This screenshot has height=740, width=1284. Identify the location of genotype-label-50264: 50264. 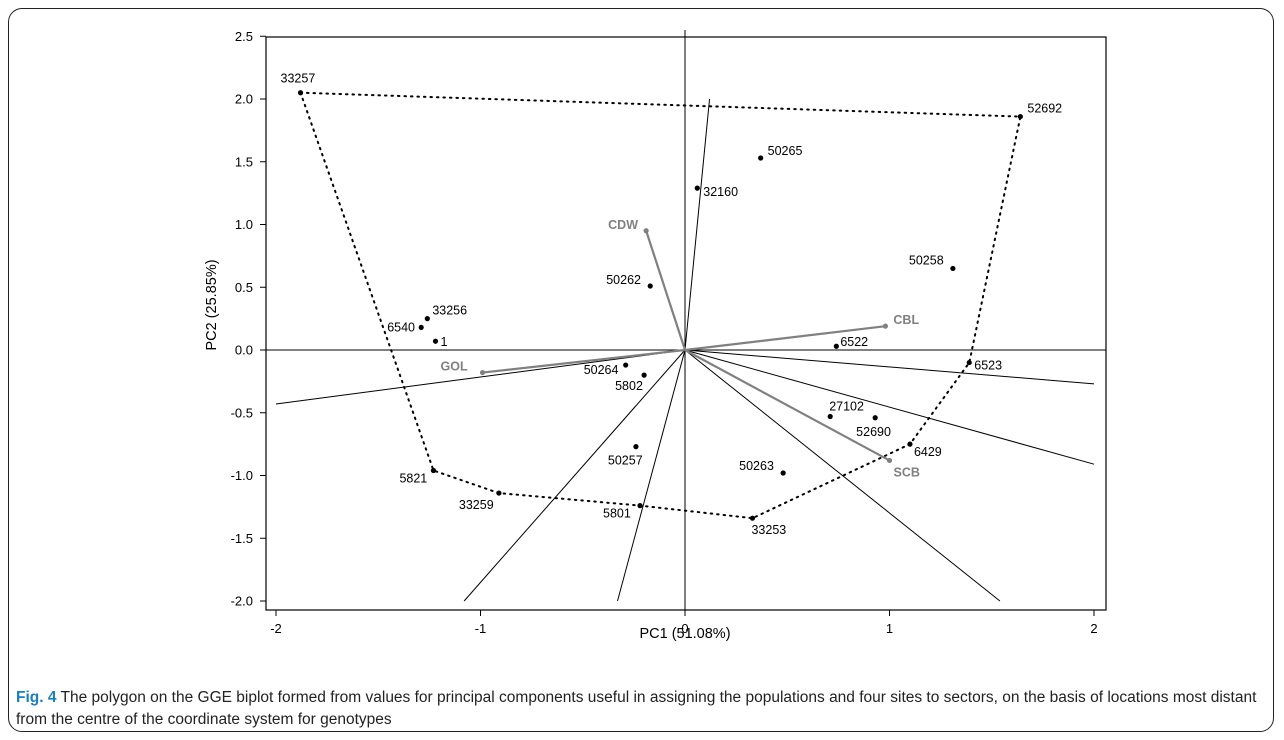
(601, 370).